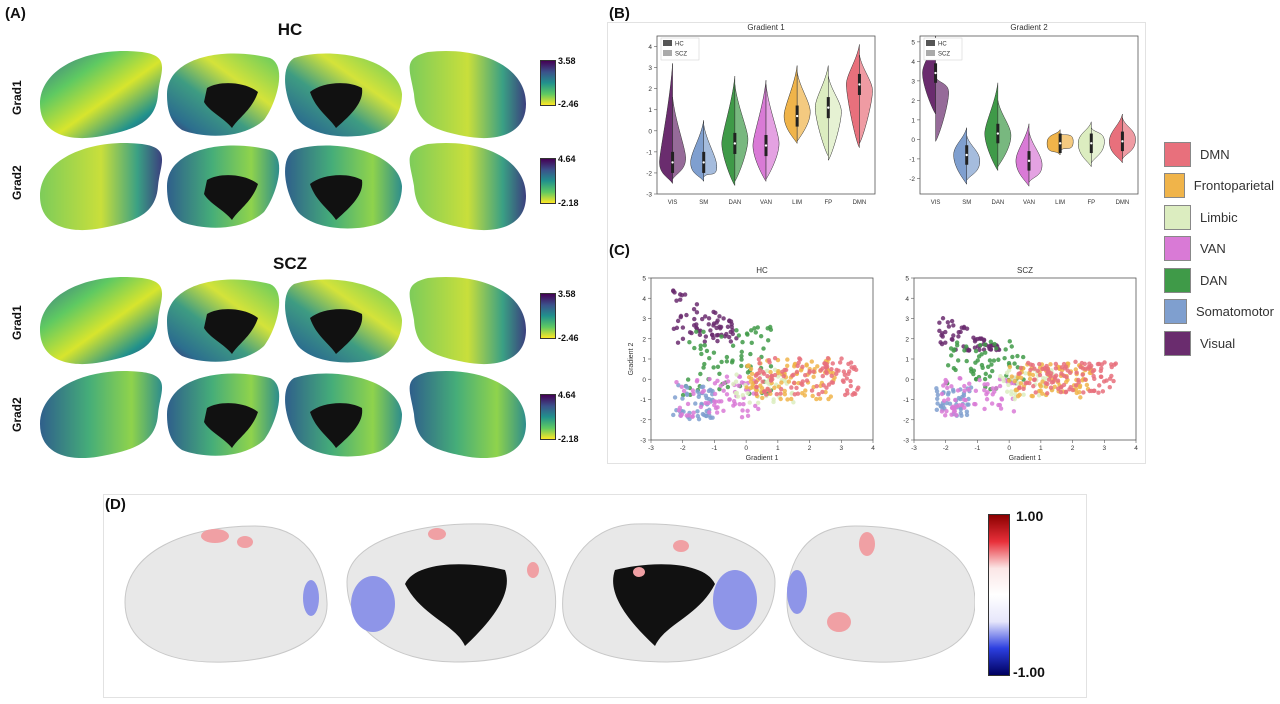  What do you see at coordinates (644, 339) in the screenshot?
I see `y-tick-label: 2` at bounding box center [644, 339].